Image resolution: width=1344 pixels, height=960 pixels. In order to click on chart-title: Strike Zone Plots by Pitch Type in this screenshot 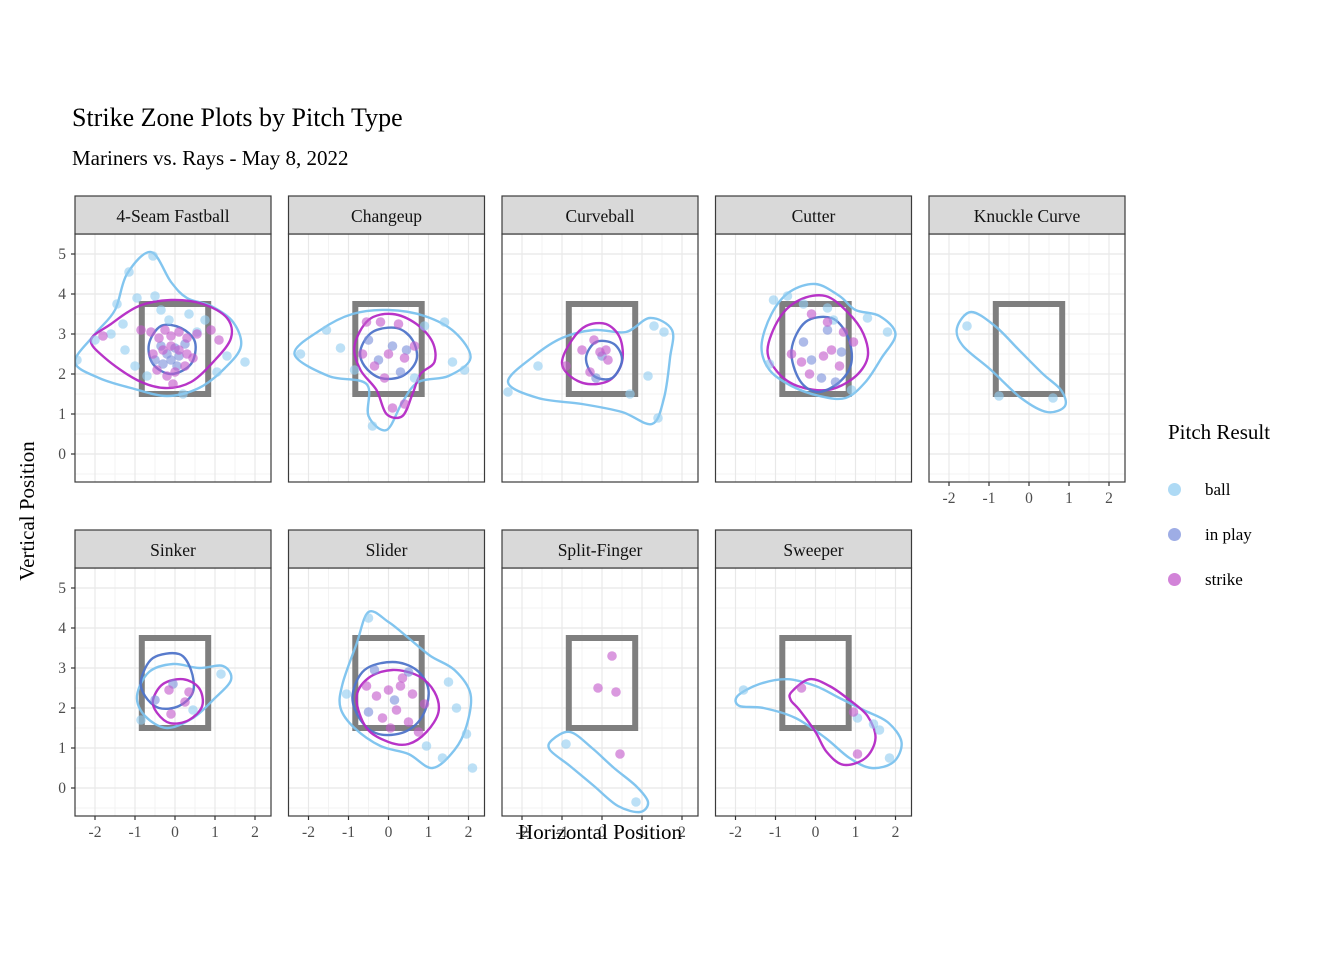, I will do `click(237, 117)`.